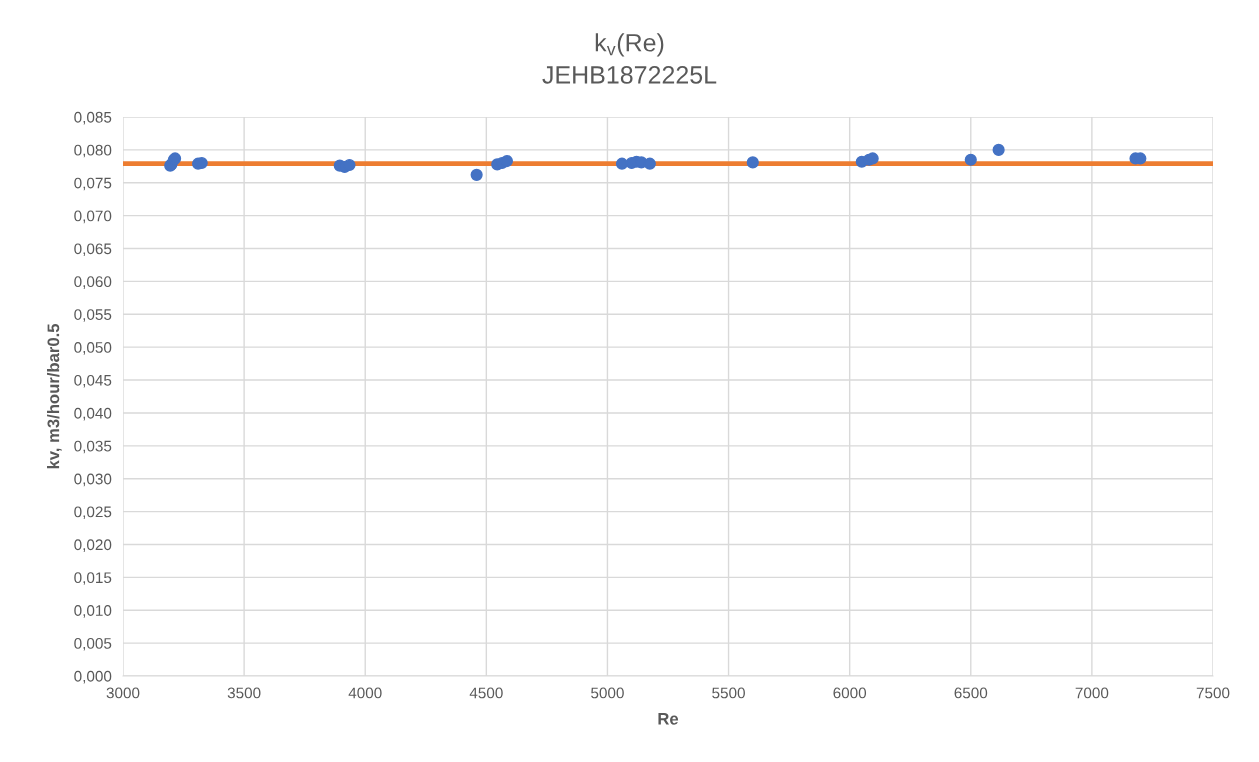 The width and height of the screenshot is (1259, 762). I want to click on y-tick-label: 0,060, so click(93, 282).